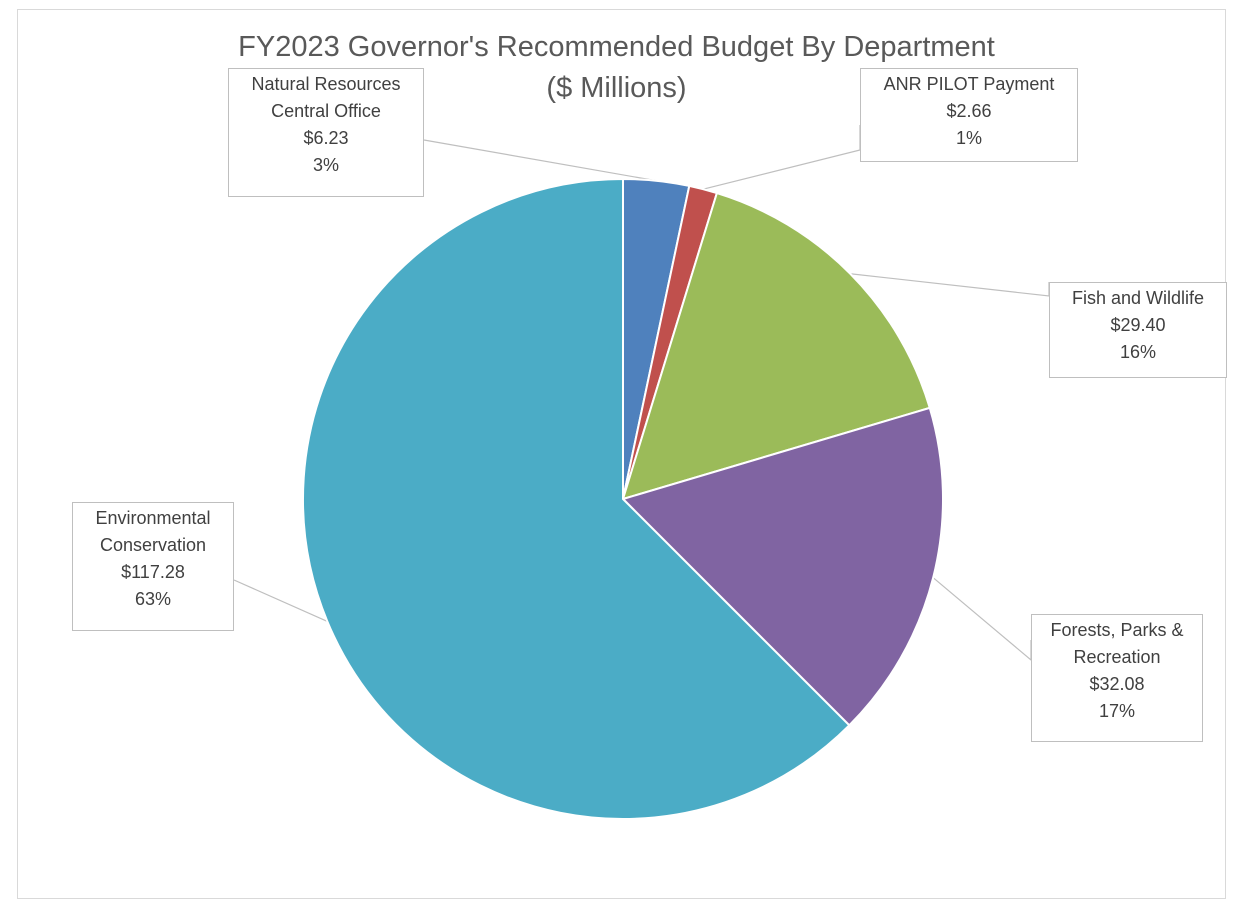 The width and height of the screenshot is (1233, 899). I want to click on slice-percent-label: 1%, so click(968, 138).